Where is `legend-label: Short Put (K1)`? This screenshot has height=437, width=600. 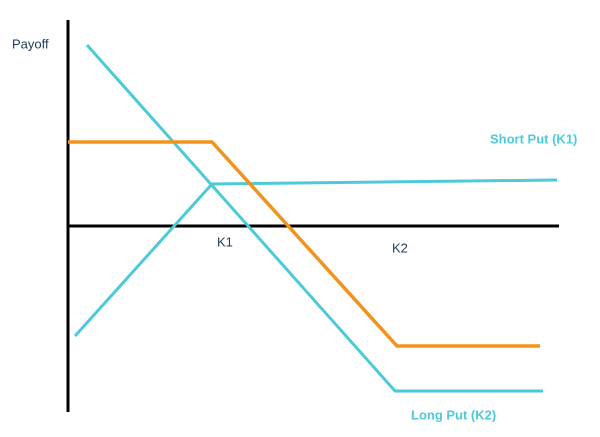 legend-label: Short Put (K1) is located at coordinates (533, 138).